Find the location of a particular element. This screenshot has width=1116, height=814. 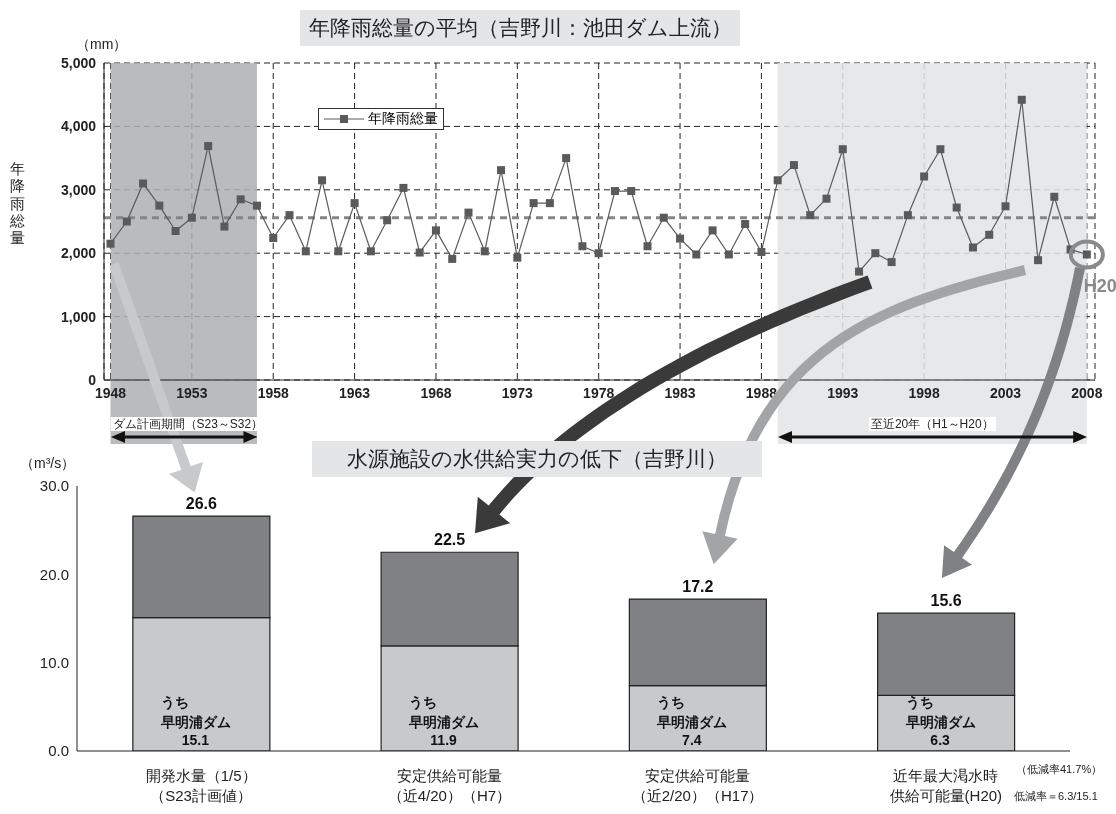

y-tick-label: 4,000 is located at coordinates (78, 126).